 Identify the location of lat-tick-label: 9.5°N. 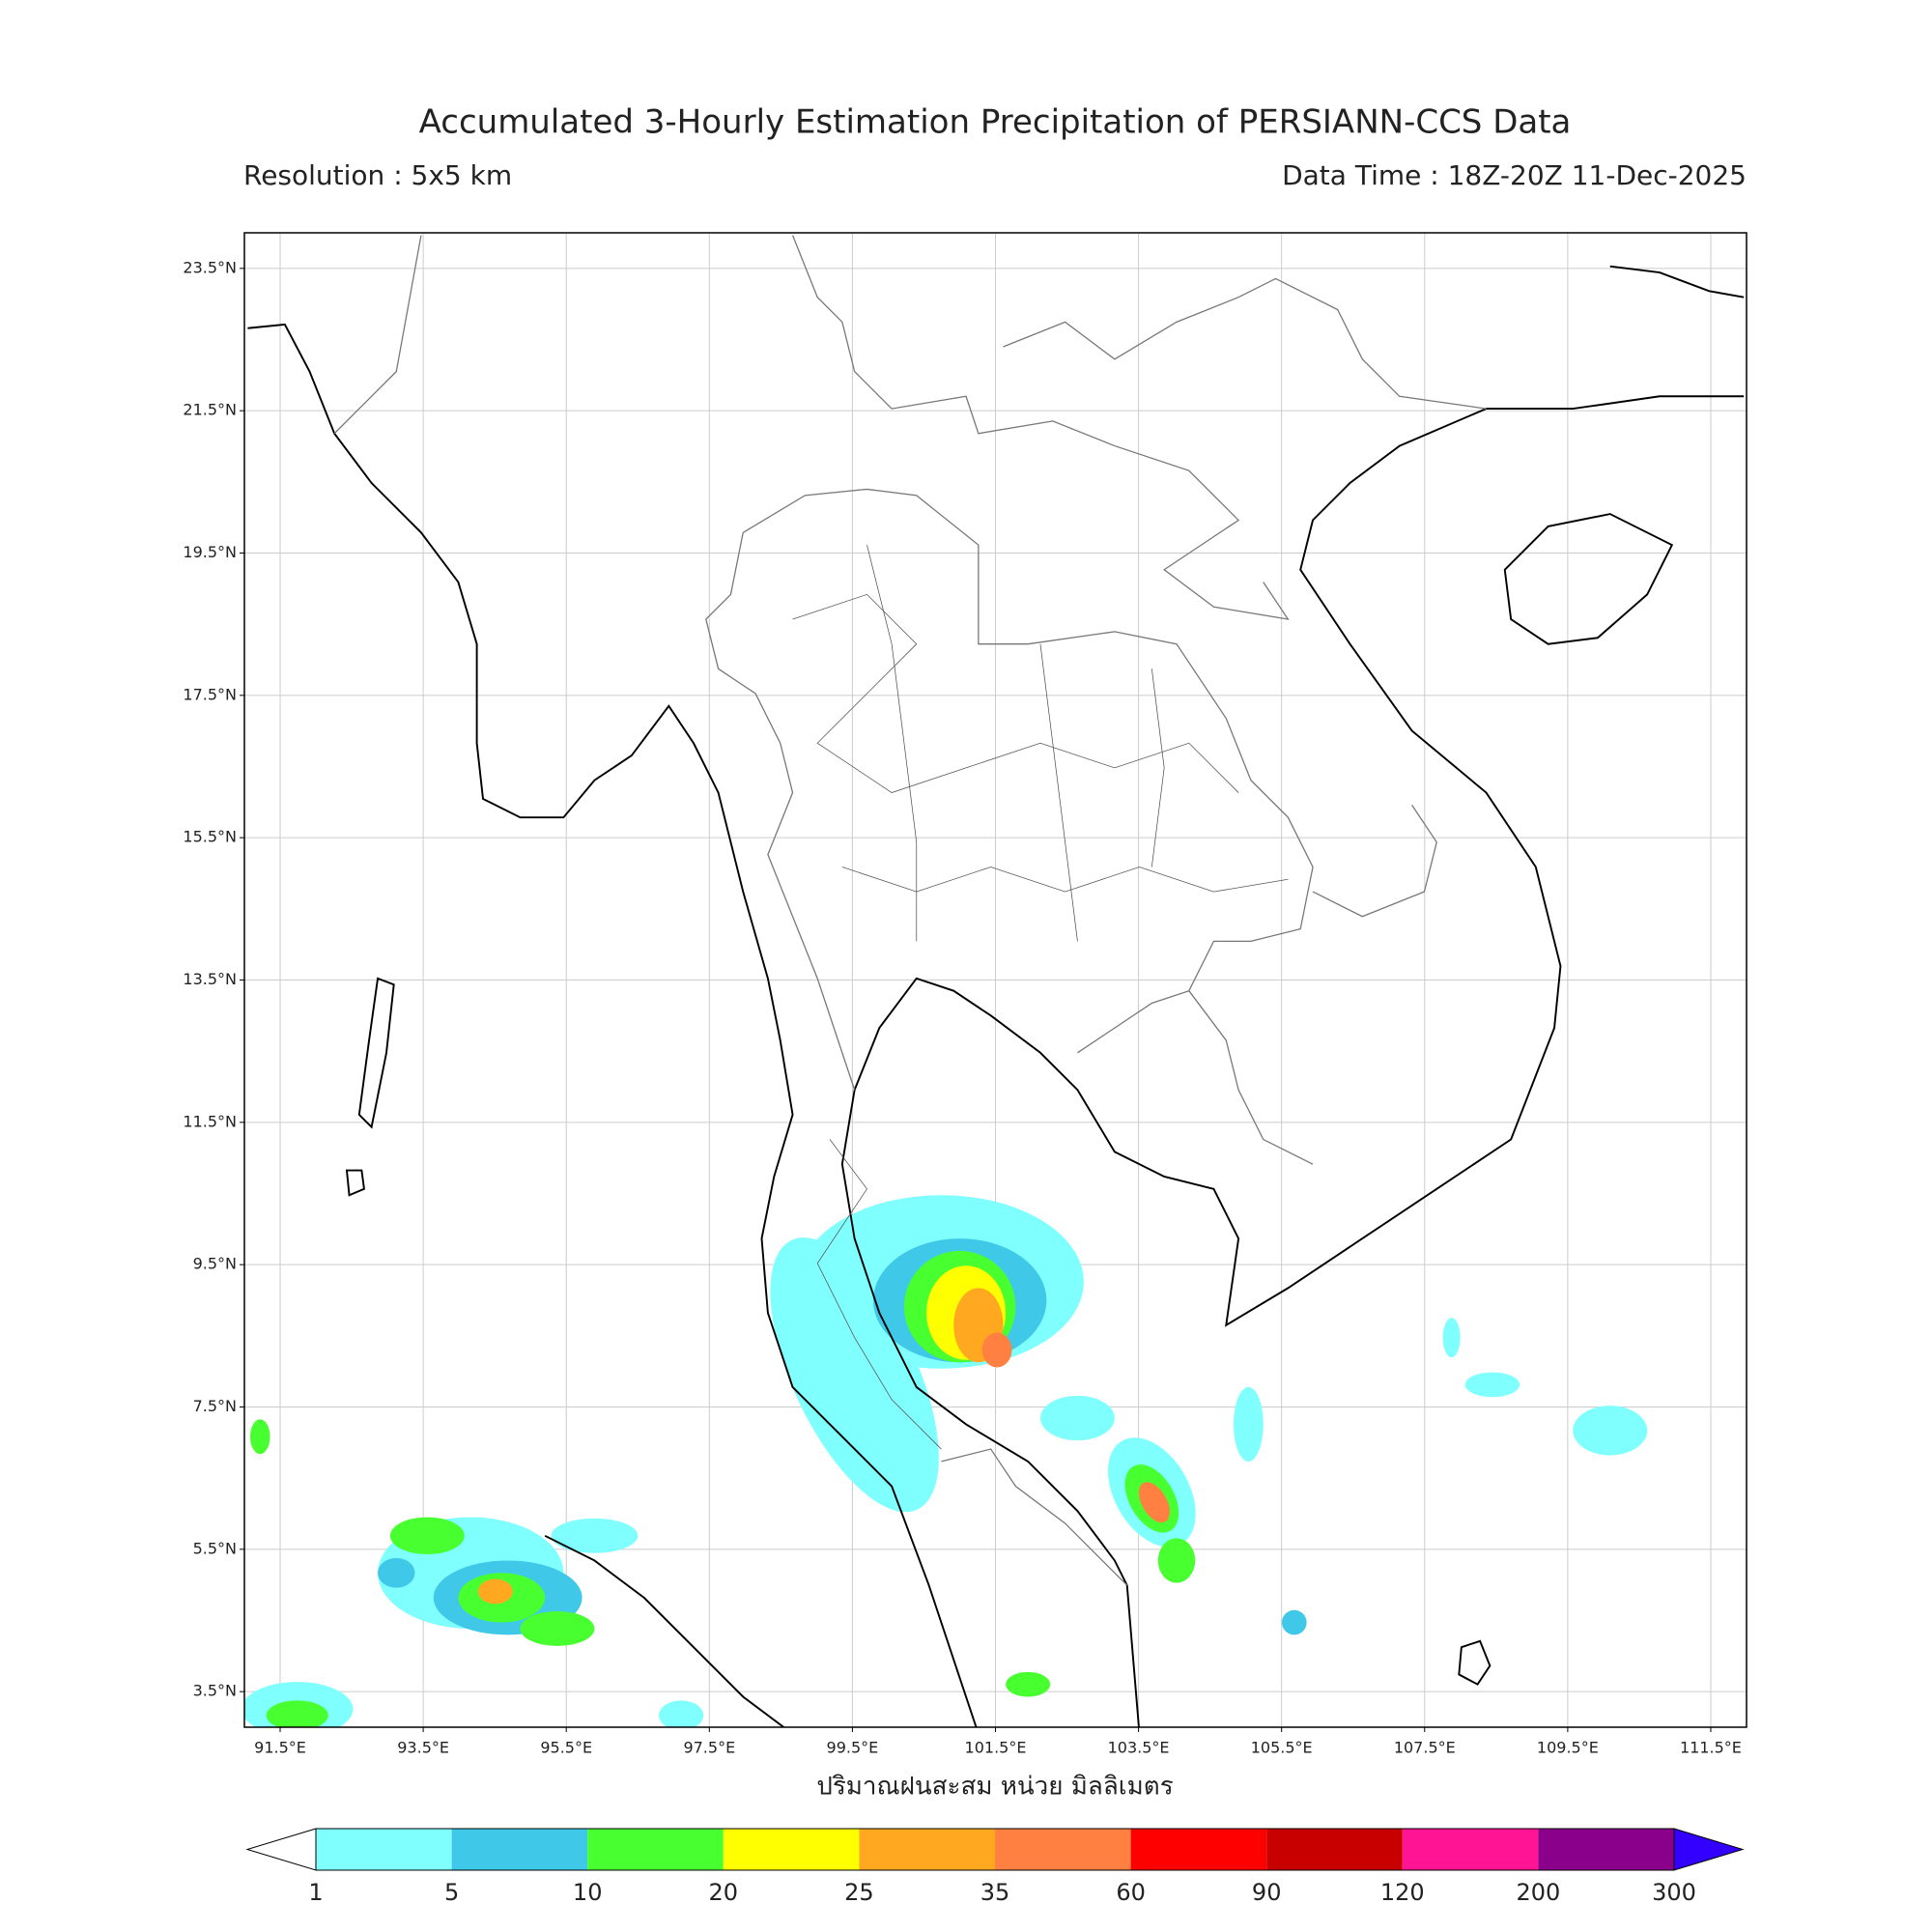
(215, 1264).